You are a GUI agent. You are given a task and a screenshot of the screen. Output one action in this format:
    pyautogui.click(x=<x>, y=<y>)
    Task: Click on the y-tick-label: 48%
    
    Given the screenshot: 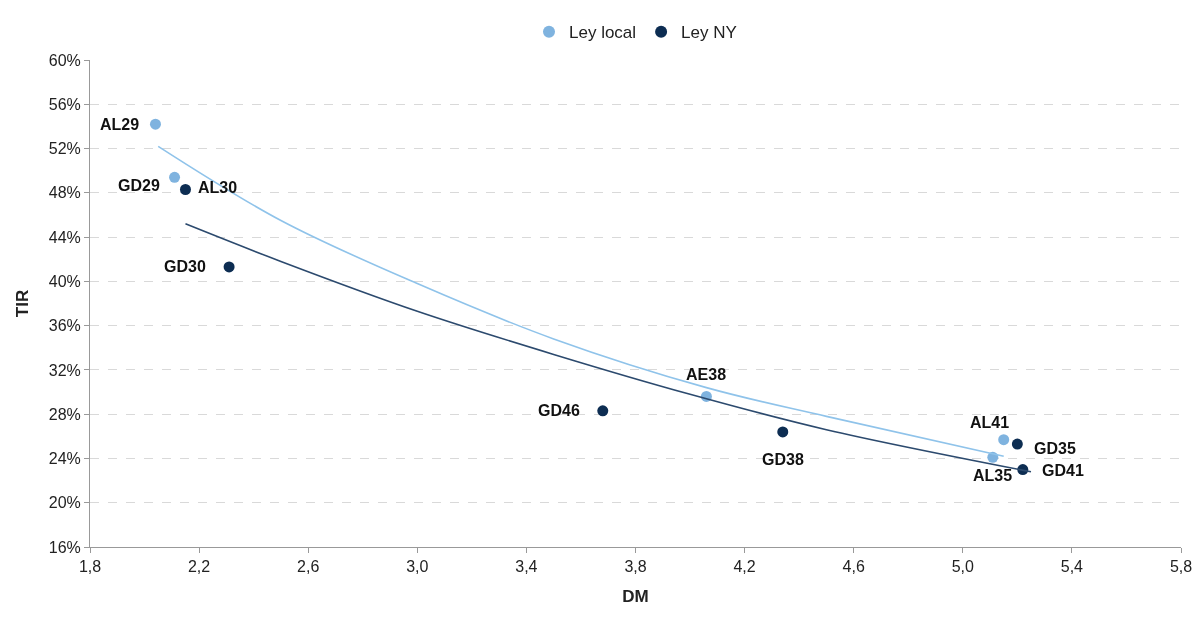 What is the action you would take?
    pyautogui.click(x=64, y=193)
    